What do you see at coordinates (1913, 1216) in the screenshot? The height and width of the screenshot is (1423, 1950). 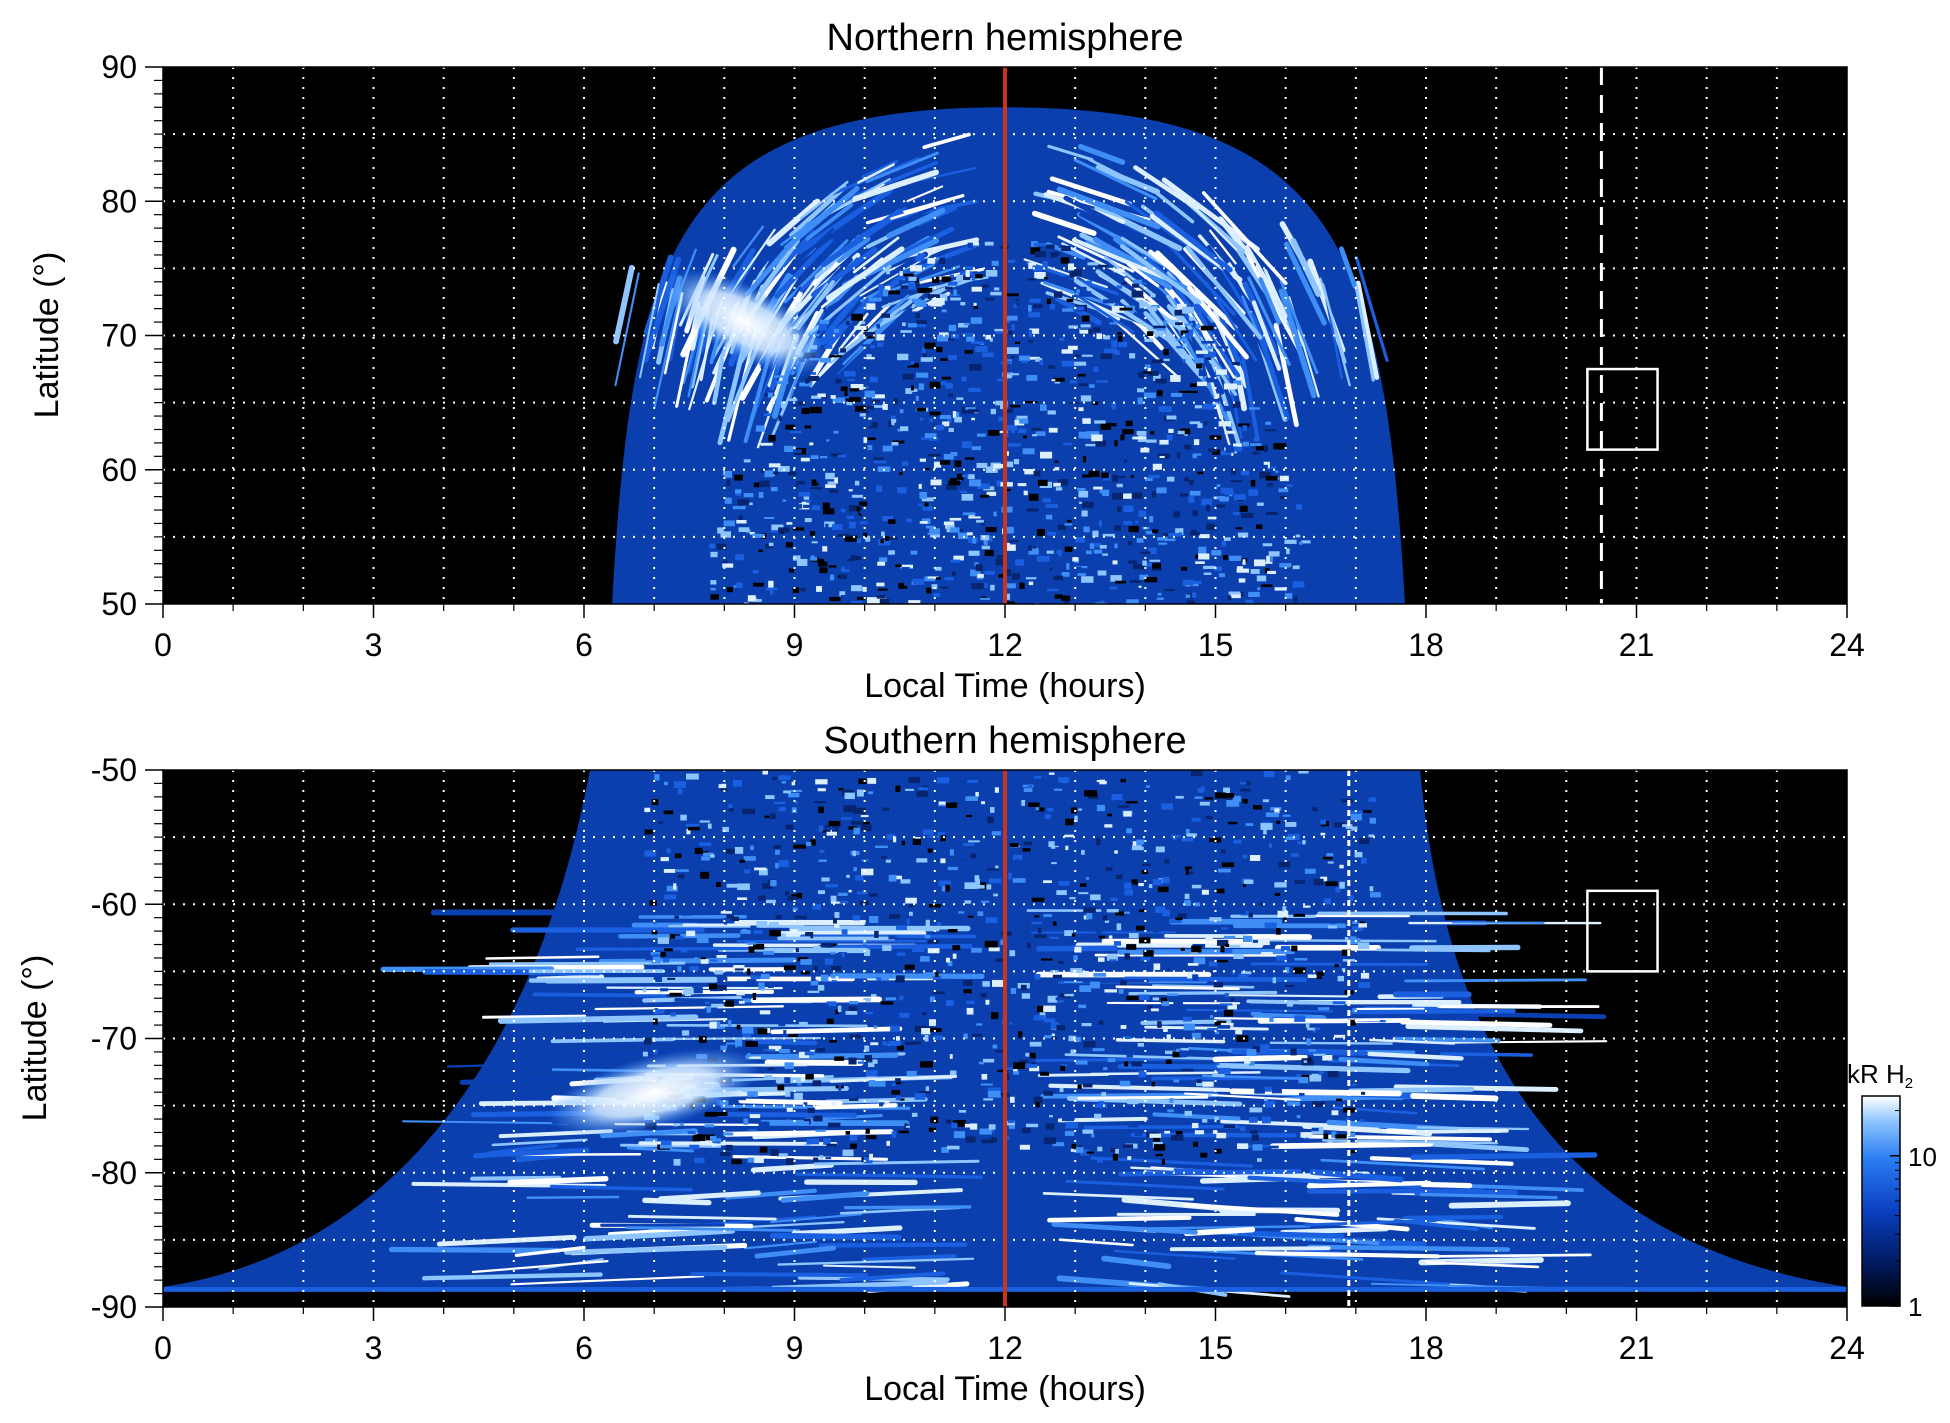 I see `colorbar-ticks: 1 10` at bounding box center [1913, 1216].